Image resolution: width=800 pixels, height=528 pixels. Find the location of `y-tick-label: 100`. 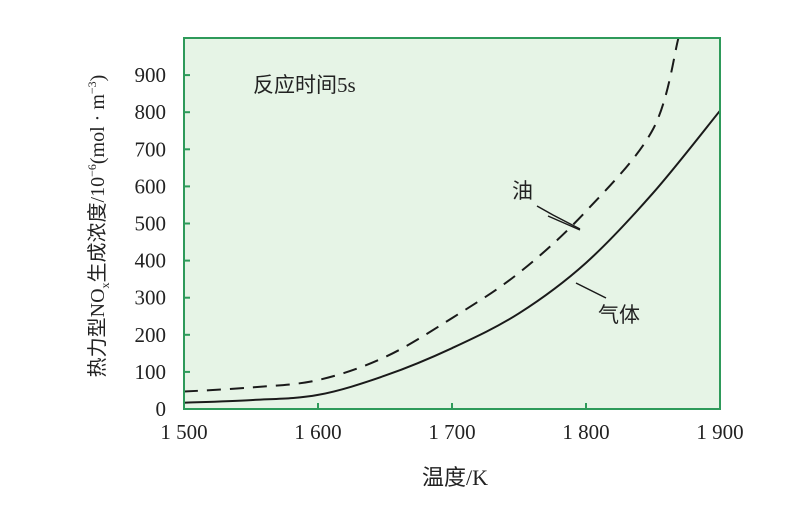

y-tick-label: 100 is located at coordinates (151, 372).